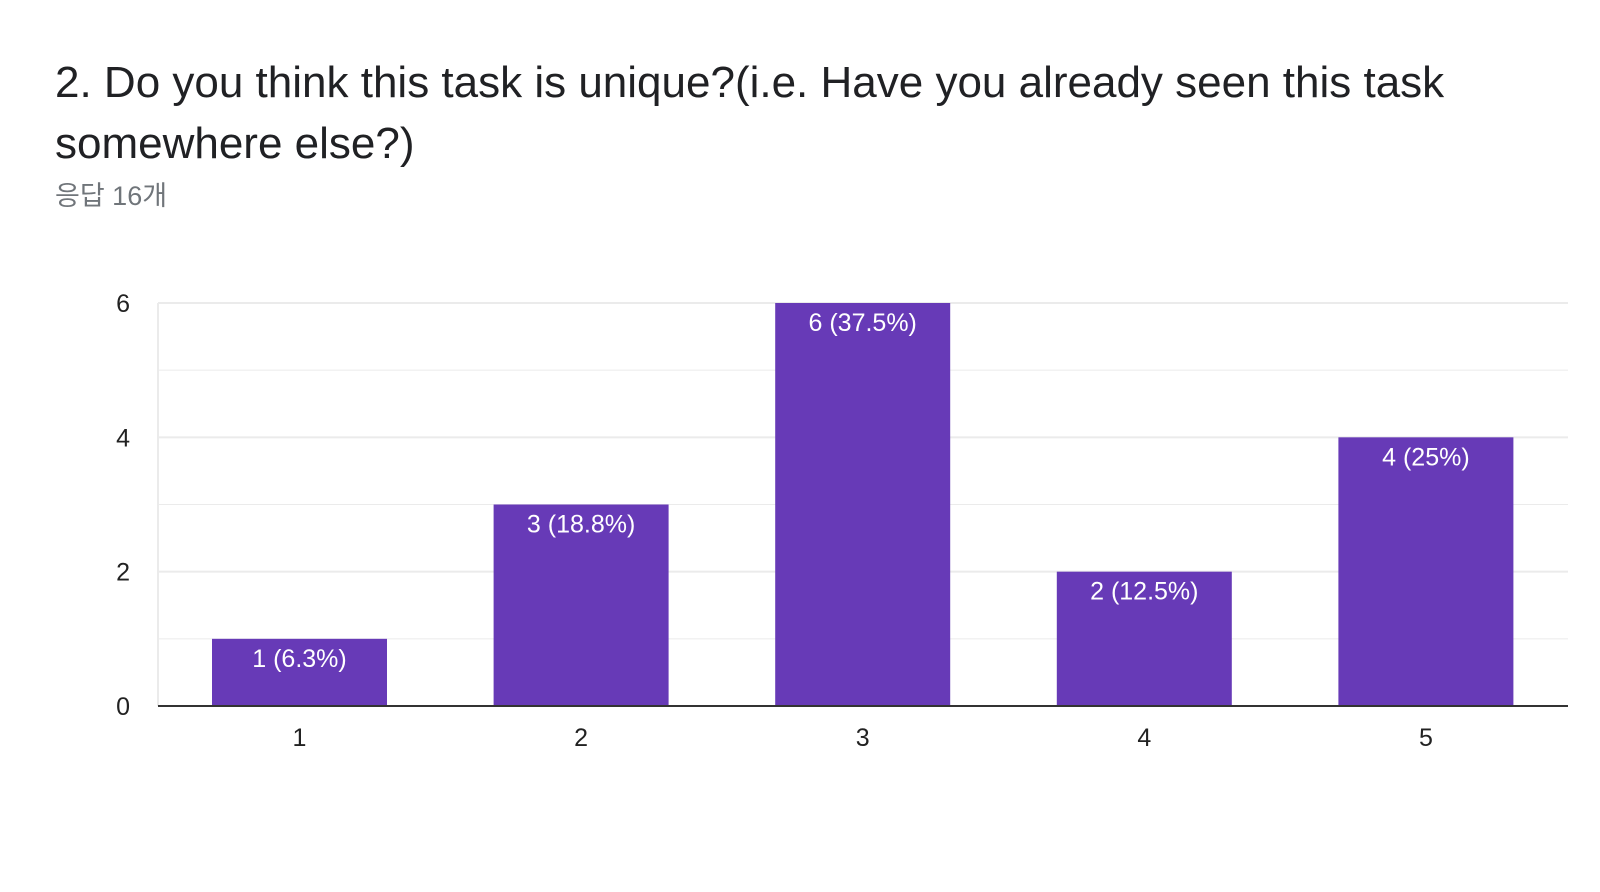 This screenshot has width=1600, height=892. I want to click on bar-data-label: 2 (12.5%), so click(1144, 592).